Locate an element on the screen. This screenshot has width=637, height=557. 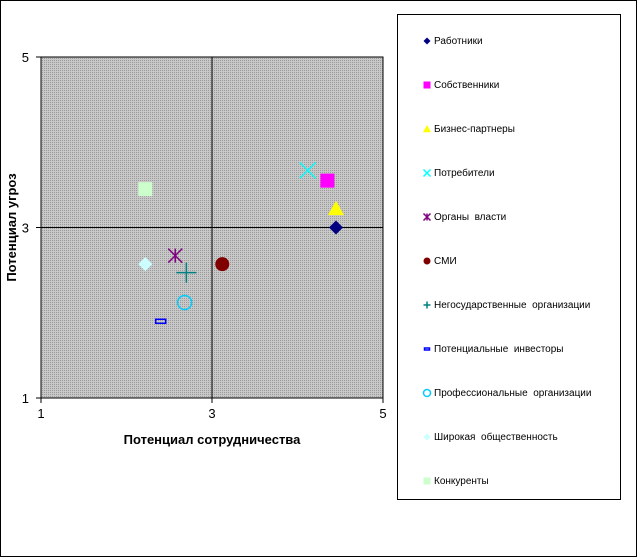
legend-item: Бизнес-партнеры is located at coordinates (456, 129).